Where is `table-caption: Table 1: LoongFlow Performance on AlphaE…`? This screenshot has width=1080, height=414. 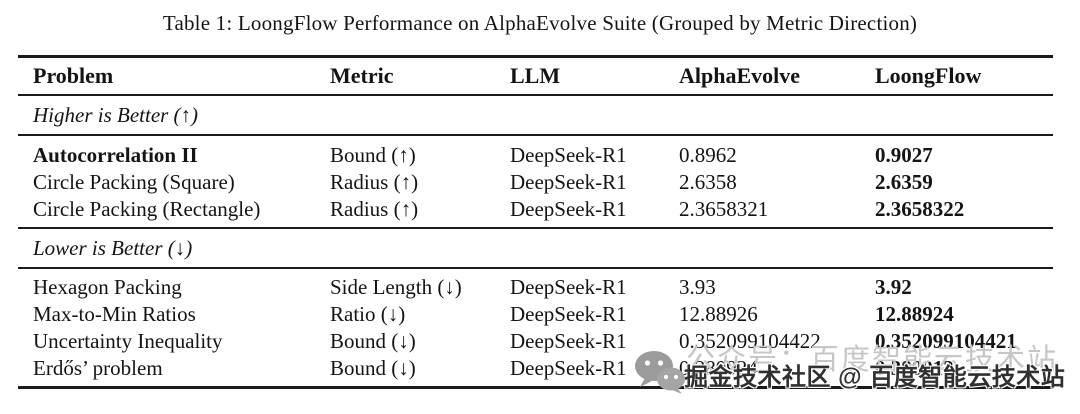
table-caption: Table 1: LoongFlow Performance on AlphaE… is located at coordinates (540, 23).